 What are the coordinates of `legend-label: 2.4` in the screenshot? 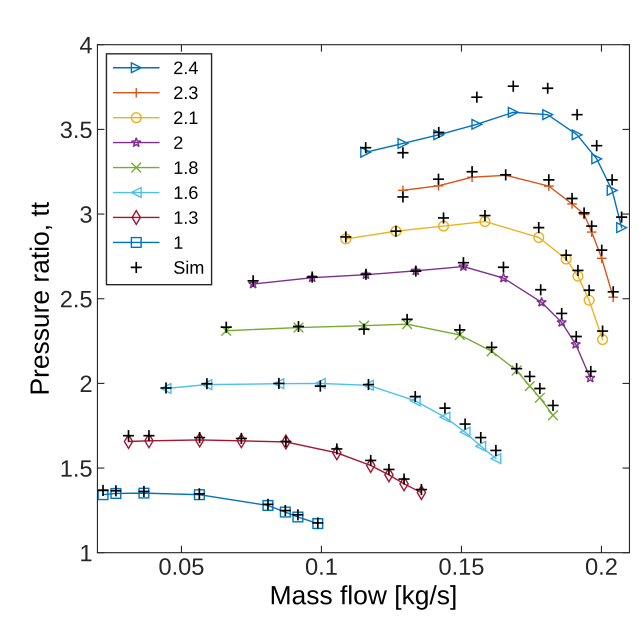 It's located at (186, 67).